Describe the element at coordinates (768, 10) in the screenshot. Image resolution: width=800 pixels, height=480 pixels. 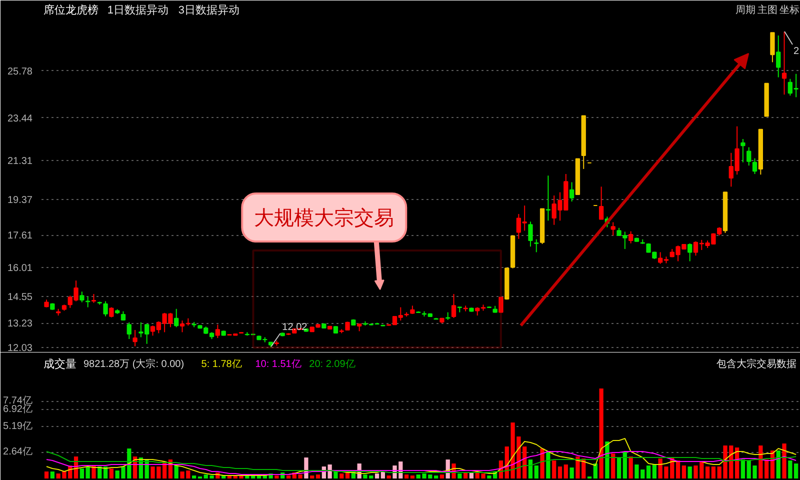
I see `annotation: 主图` at that location.